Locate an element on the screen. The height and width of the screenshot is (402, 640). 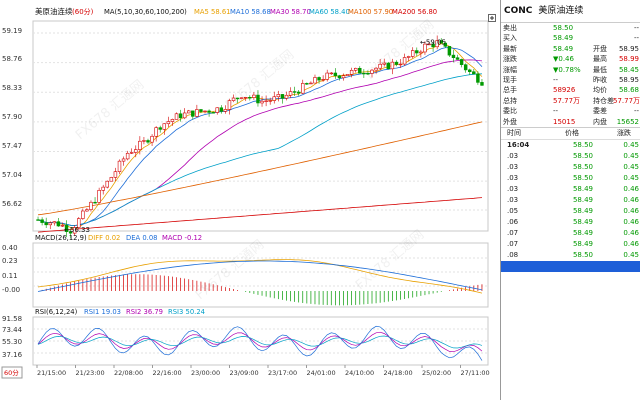
trade-change: 0.46 is located at coordinates (631, 221).